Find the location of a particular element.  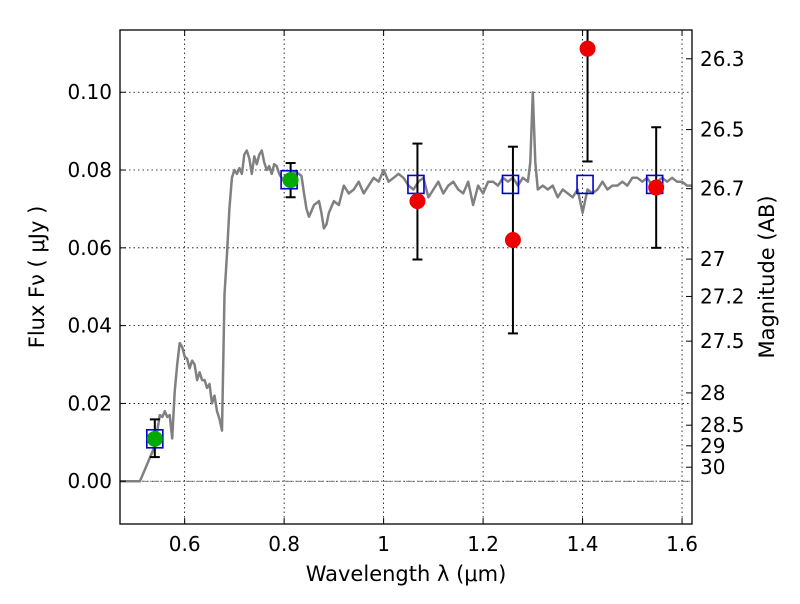

right-axis-title: Magnitude (AB) is located at coordinates (767, 276).